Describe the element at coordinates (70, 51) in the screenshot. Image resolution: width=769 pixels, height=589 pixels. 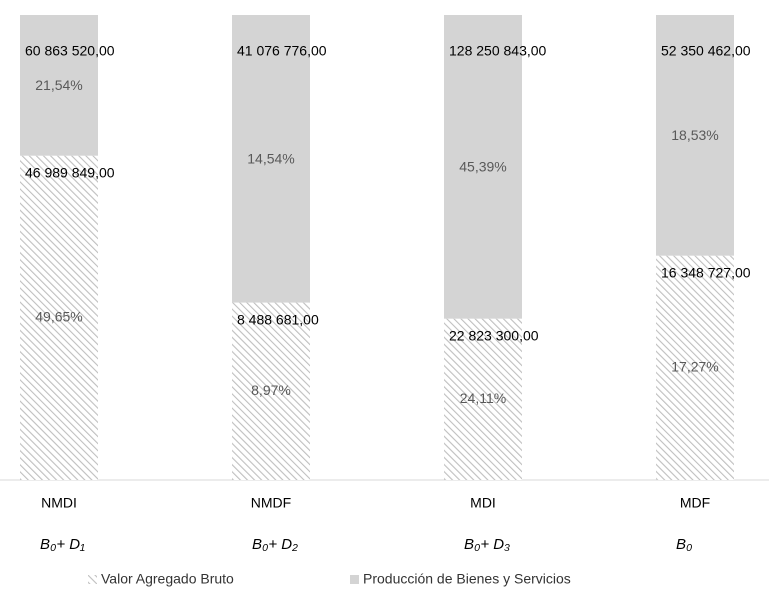
I see `amount-label: 60 863 520,00` at that location.